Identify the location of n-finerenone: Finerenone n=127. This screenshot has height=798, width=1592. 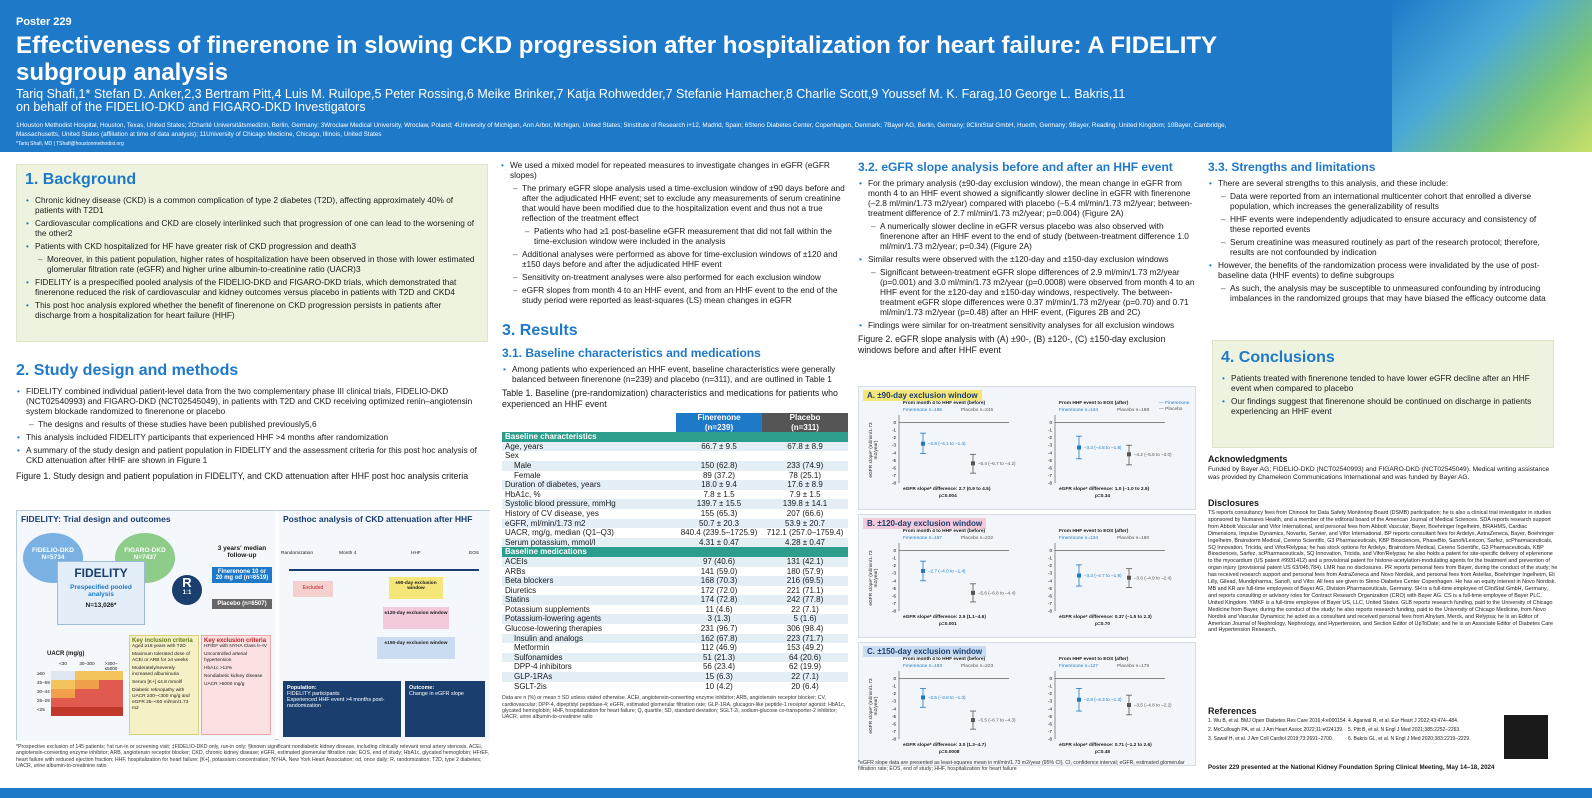
(1079, 666).